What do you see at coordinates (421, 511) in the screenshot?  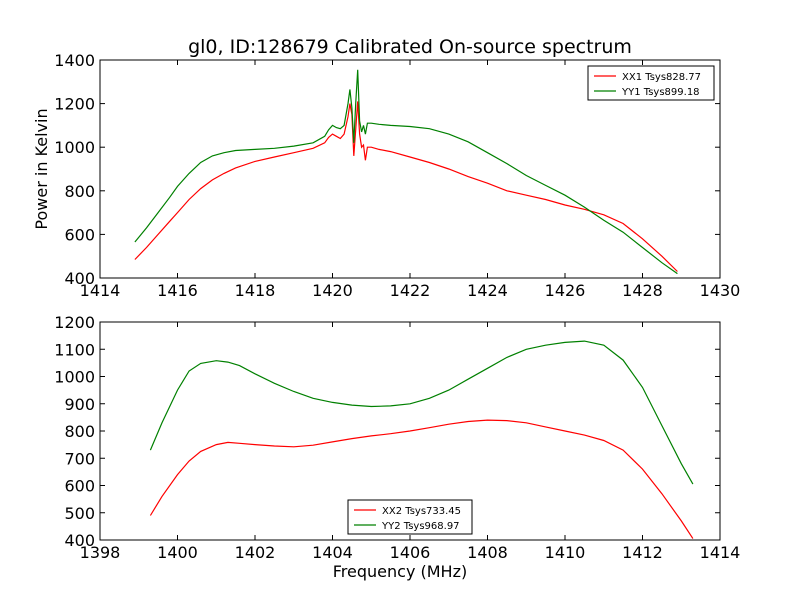 I see `legend-label: XX2 Tsys733.45` at bounding box center [421, 511].